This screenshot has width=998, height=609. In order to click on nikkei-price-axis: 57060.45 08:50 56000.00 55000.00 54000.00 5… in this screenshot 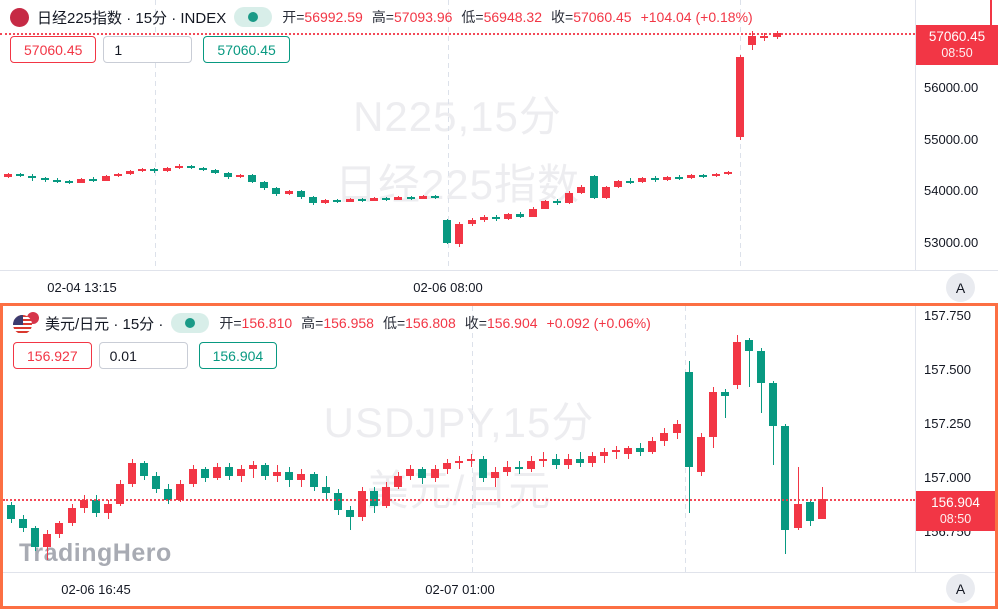, I will do `click(956, 135)`.